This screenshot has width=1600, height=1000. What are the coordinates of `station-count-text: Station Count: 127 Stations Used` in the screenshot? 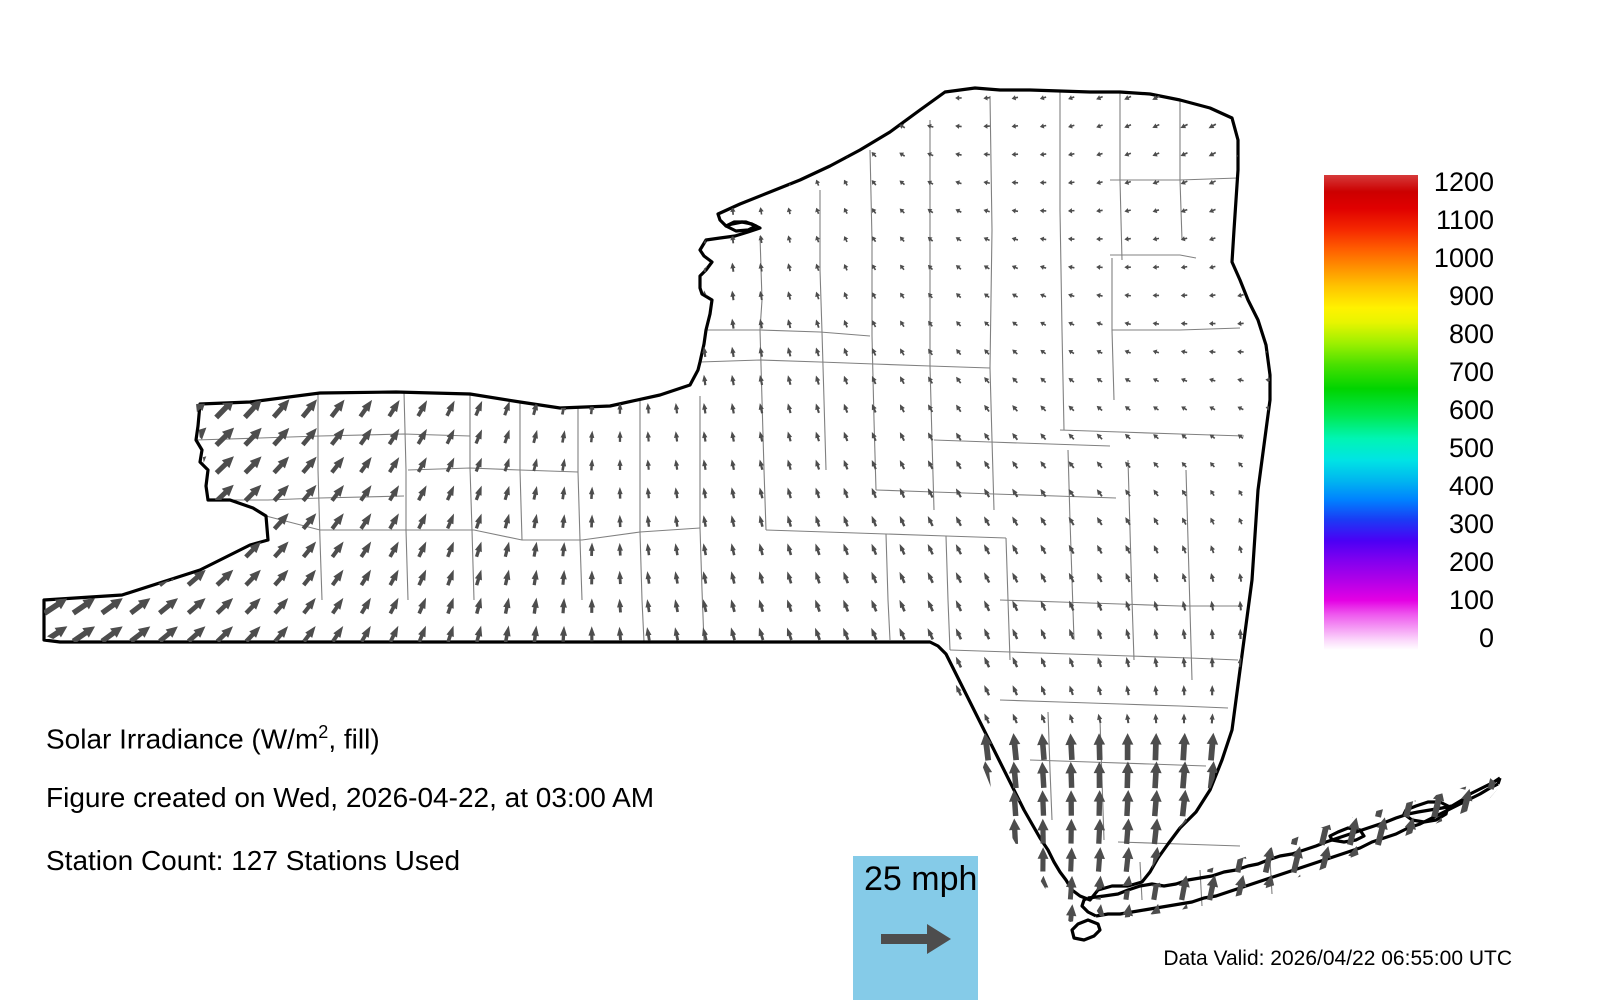 It's located at (253, 860).